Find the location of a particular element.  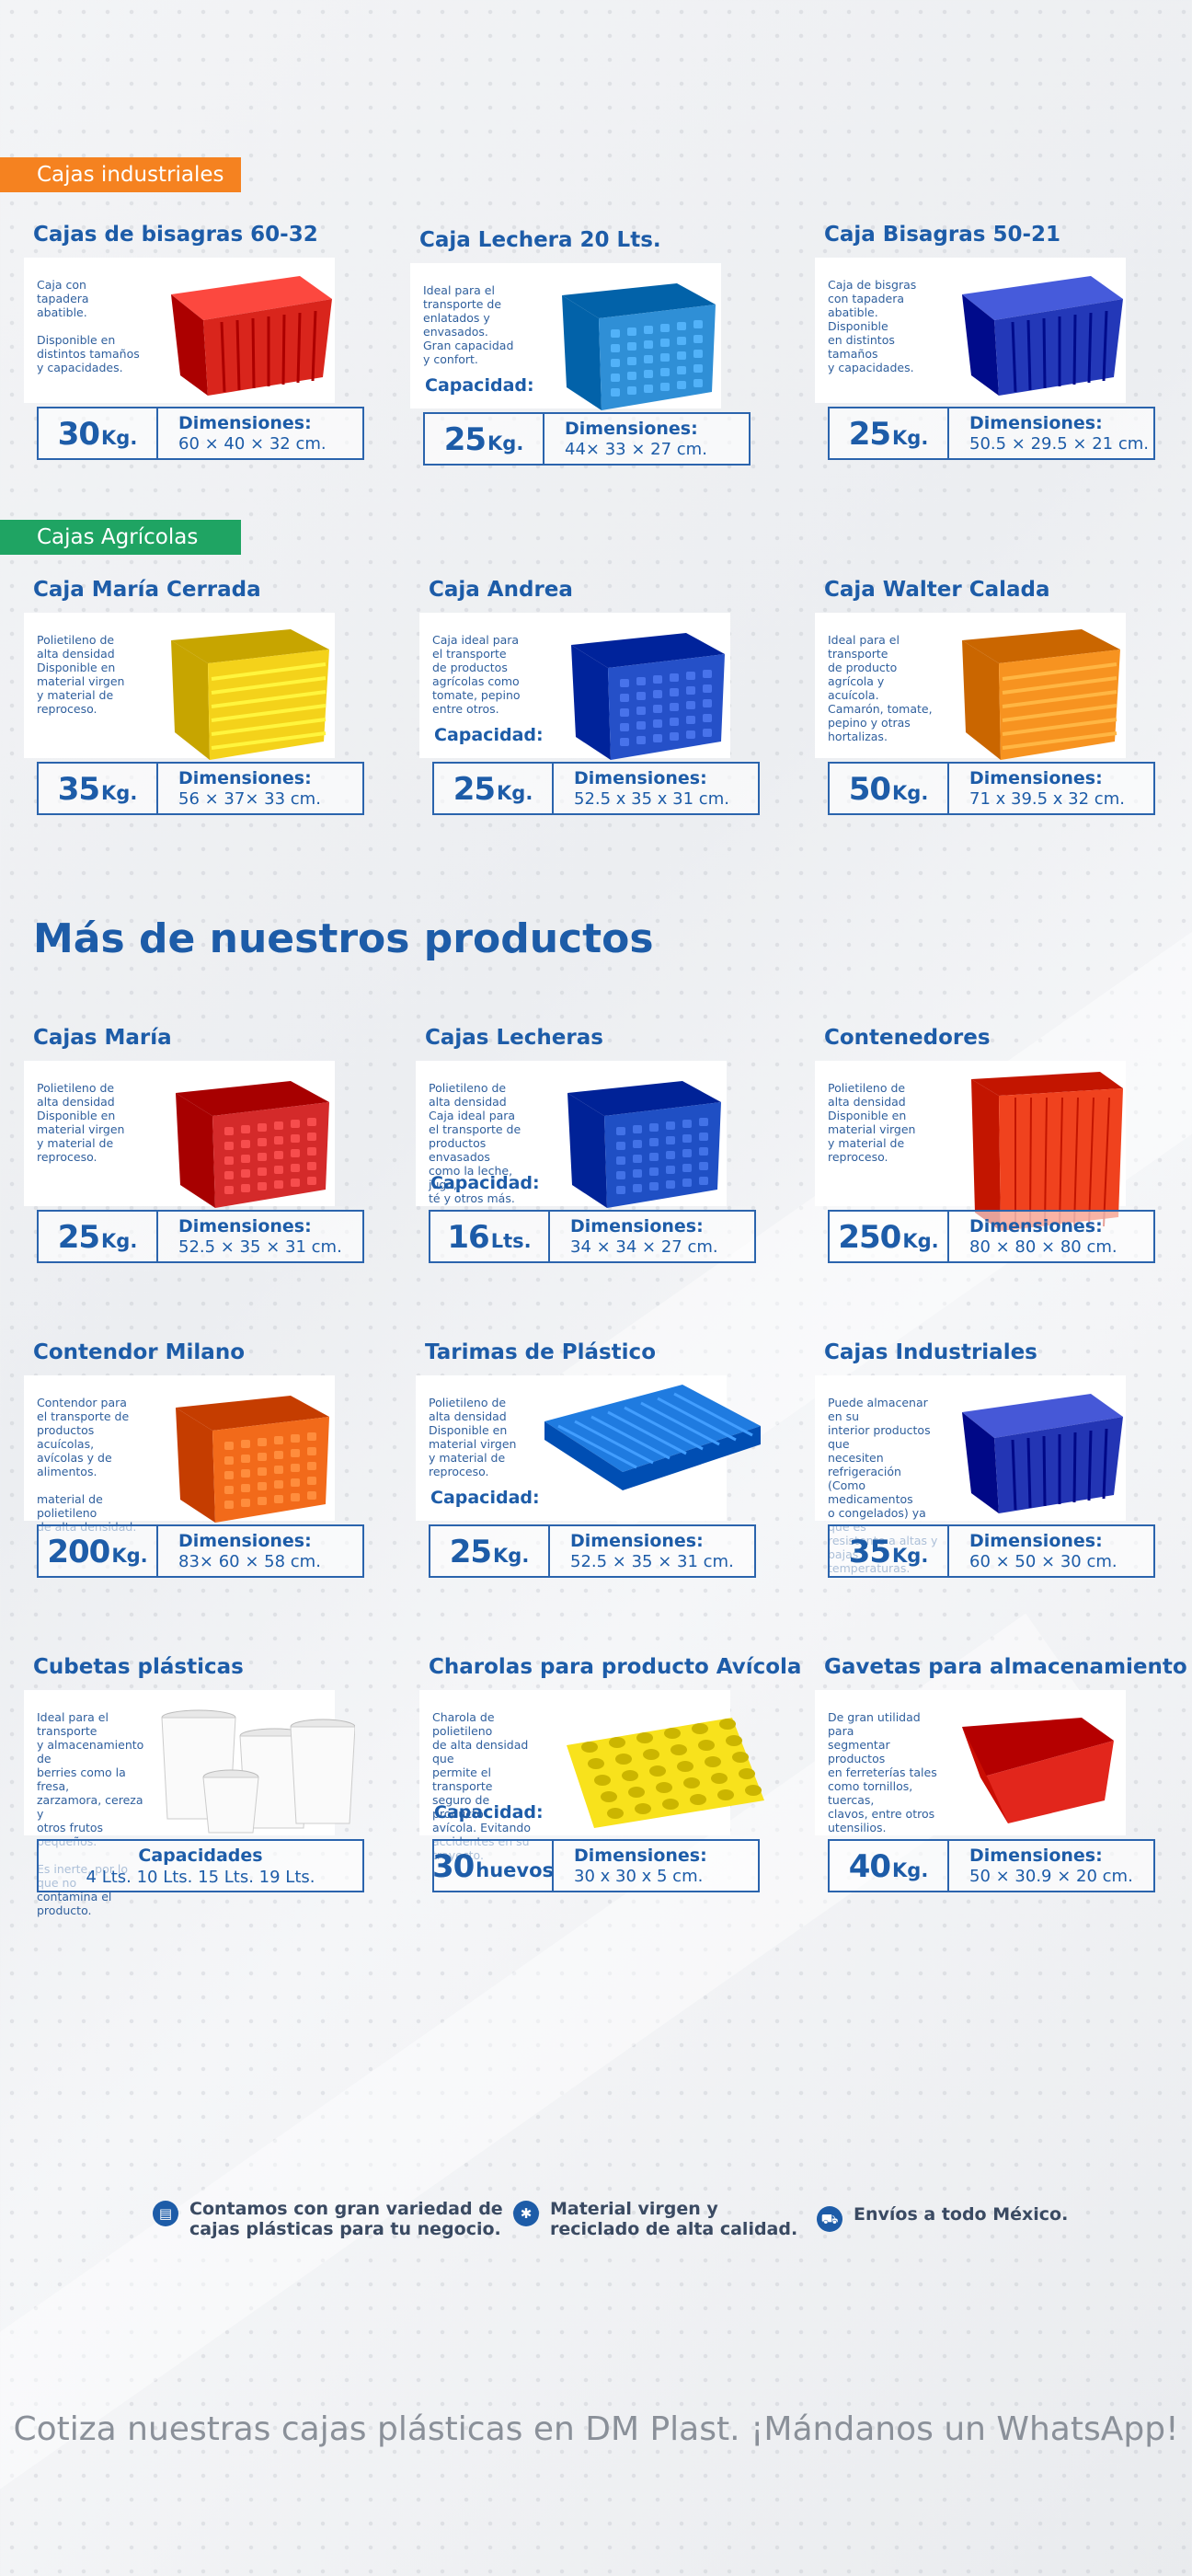

spec-box: 30 huevos Dimensiones: 30 x 30 x 5 cm. is located at coordinates (596, 1865).